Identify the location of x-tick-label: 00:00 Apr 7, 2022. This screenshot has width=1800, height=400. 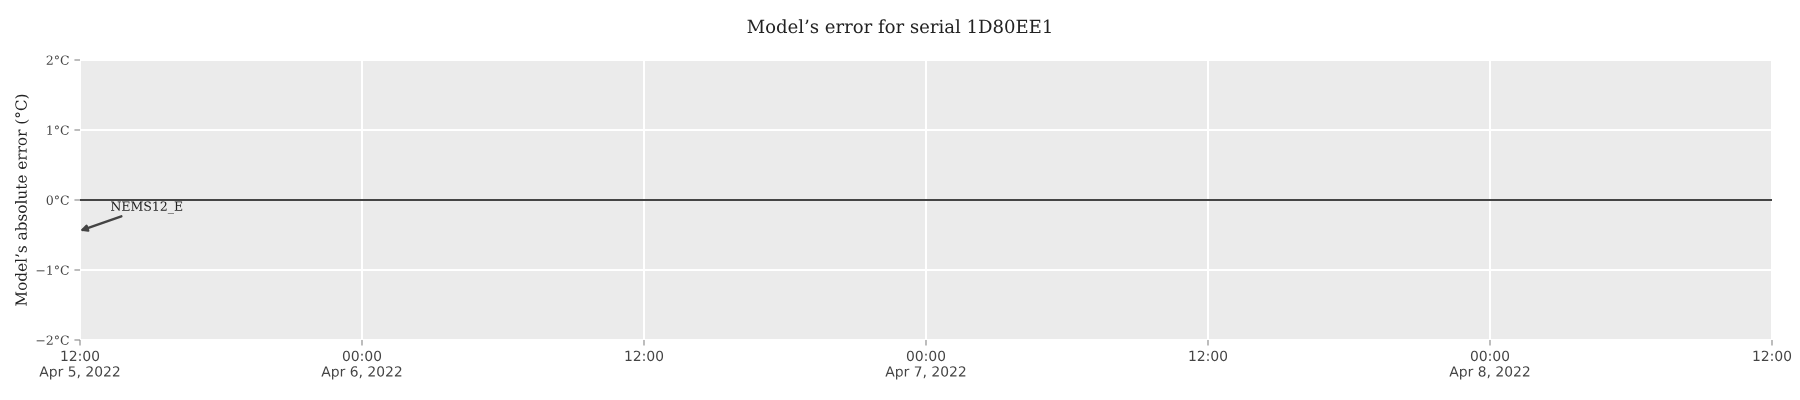
(925, 365).